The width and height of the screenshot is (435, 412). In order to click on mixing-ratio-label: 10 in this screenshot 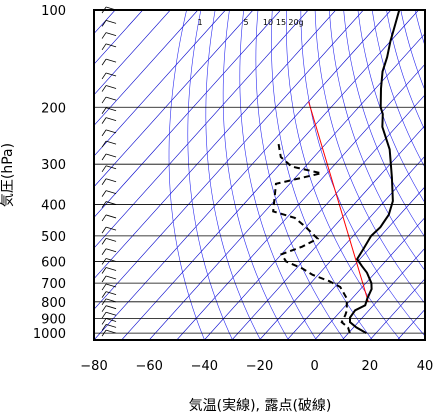, I will do `click(268, 22)`.